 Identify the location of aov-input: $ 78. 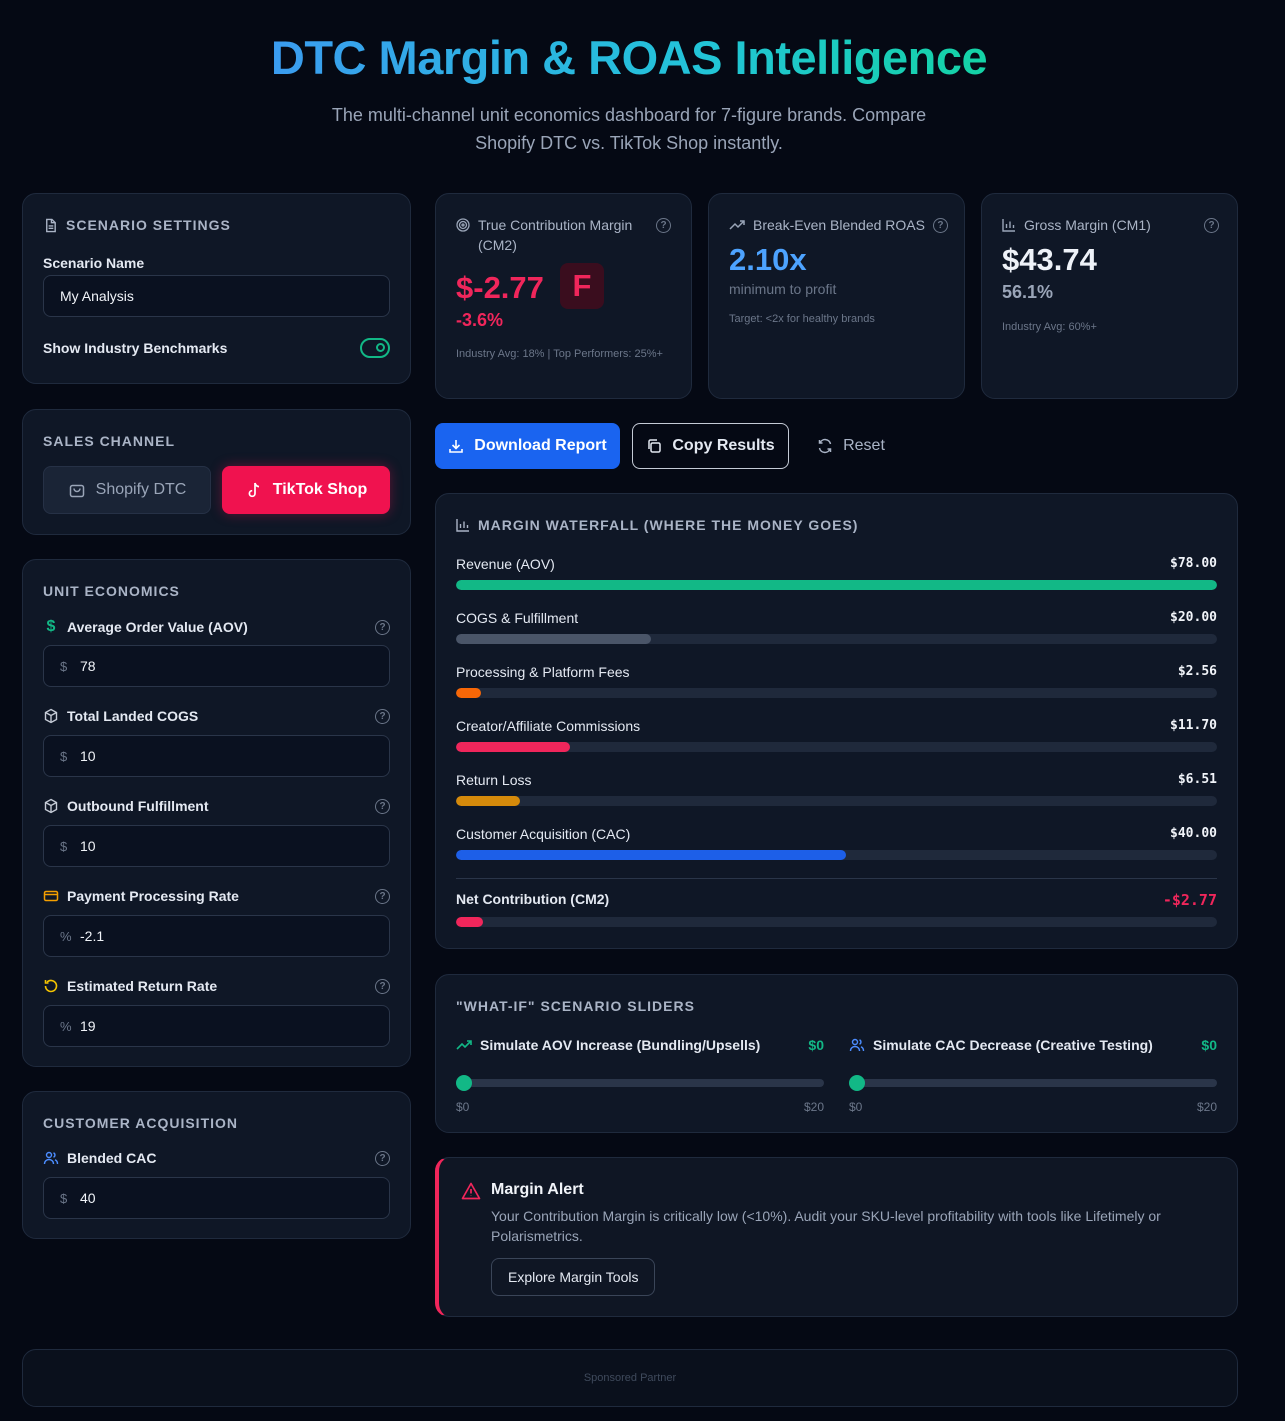
(216, 666).